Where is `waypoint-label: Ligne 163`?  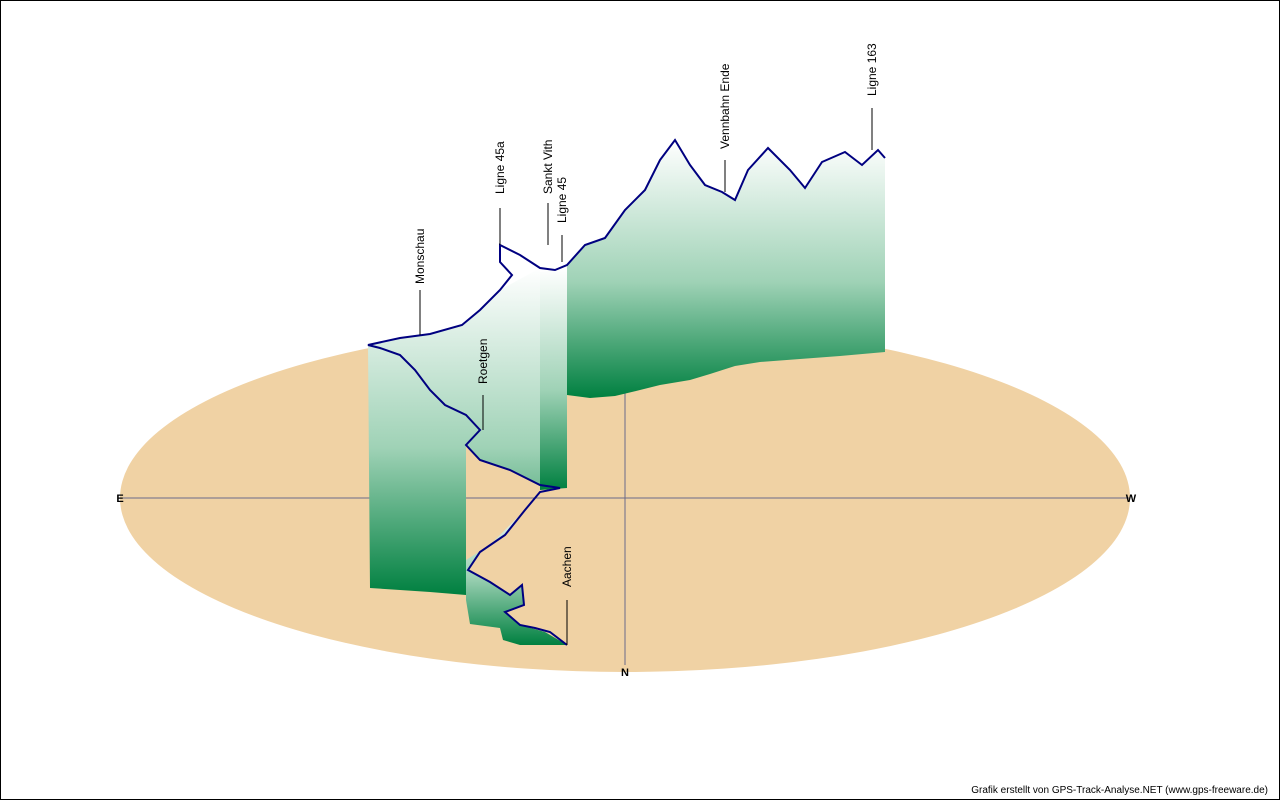 waypoint-label: Ligne 163 is located at coordinates (872, 69).